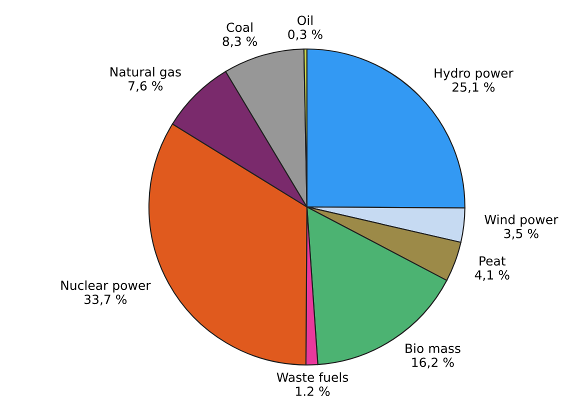 The image size is (571, 407). Describe the element at coordinates (239, 27) in the screenshot. I see `slice-label: Coal` at that location.